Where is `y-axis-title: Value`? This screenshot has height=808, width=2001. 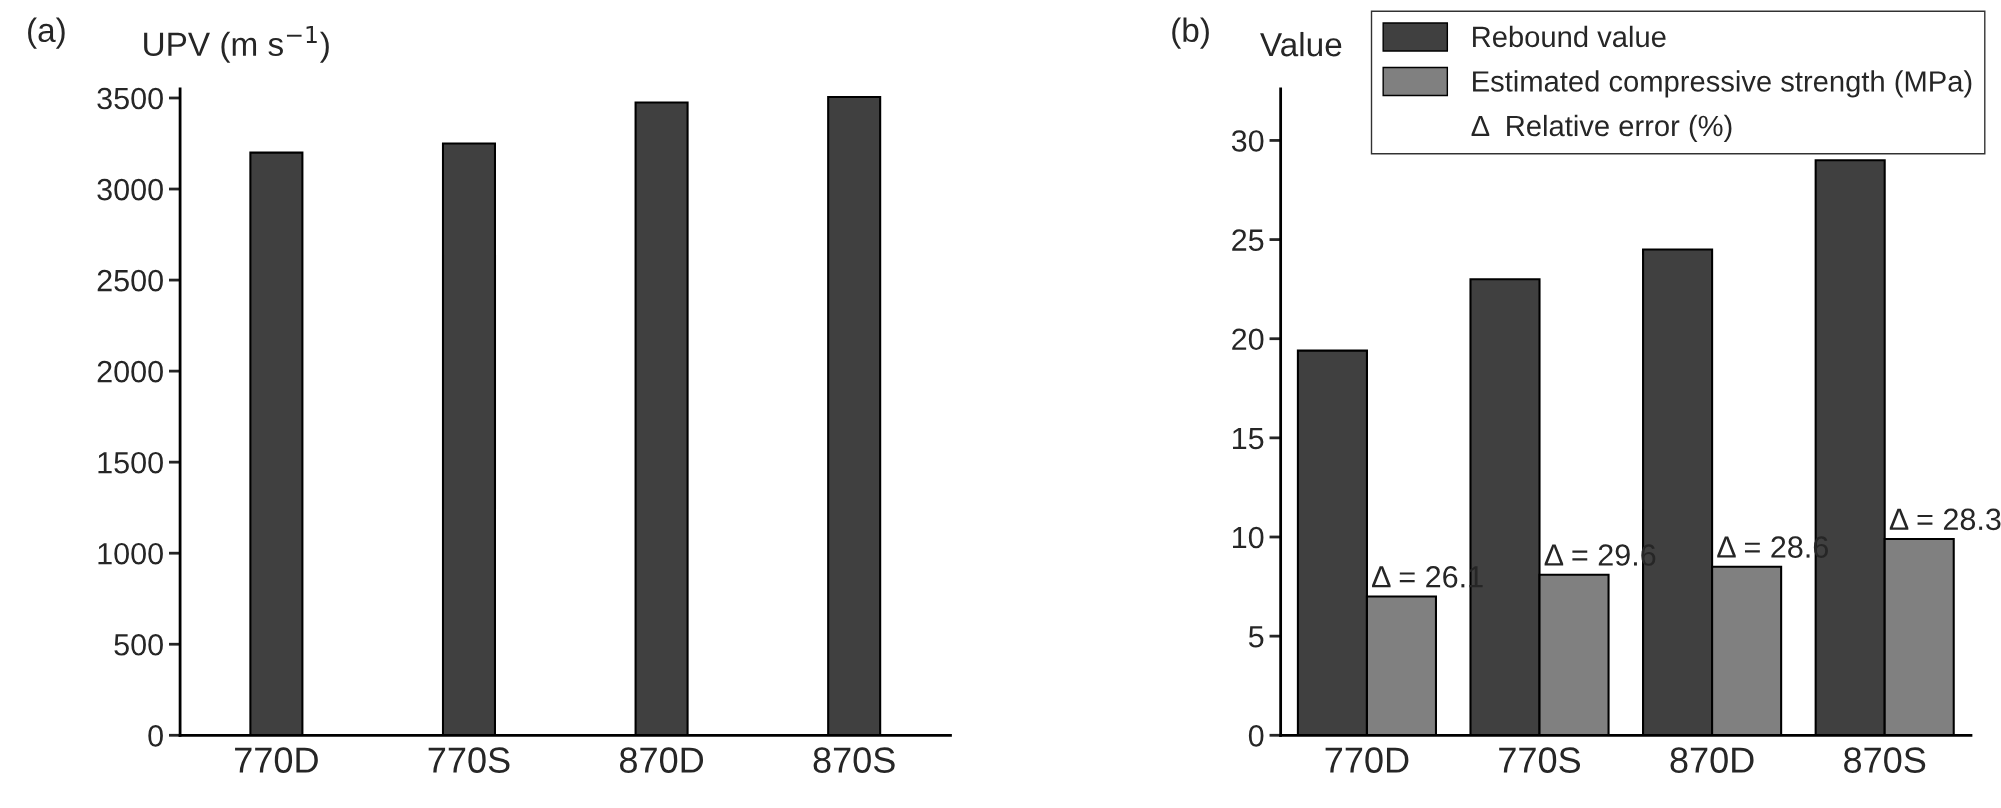
y-axis-title: Value is located at coordinates (1301, 44).